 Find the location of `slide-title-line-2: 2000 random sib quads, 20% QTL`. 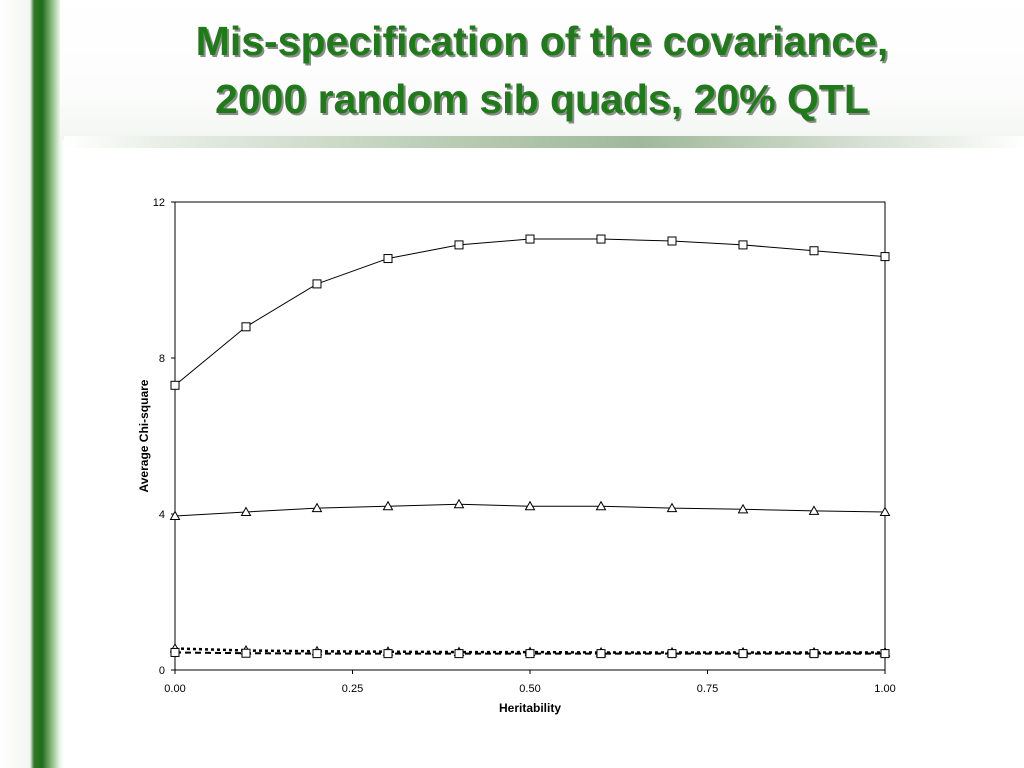

slide-title-line-2: 2000 random sib quads, 20% QTL is located at coordinates (542, 99).